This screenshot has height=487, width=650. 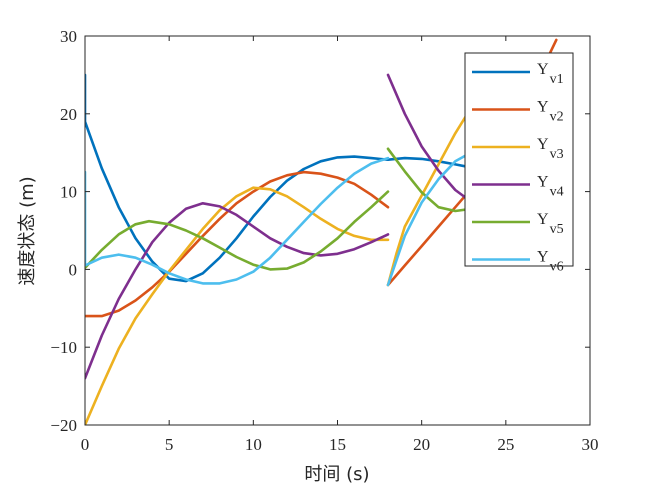 I want to click on x-tick-label: 20, so click(x=421, y=444).